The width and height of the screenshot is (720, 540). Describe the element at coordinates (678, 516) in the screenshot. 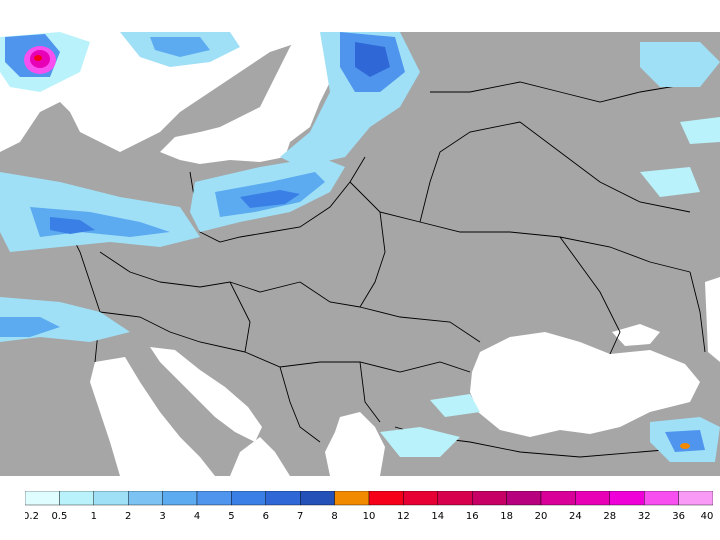

I see `legend-label: 36` at that location.